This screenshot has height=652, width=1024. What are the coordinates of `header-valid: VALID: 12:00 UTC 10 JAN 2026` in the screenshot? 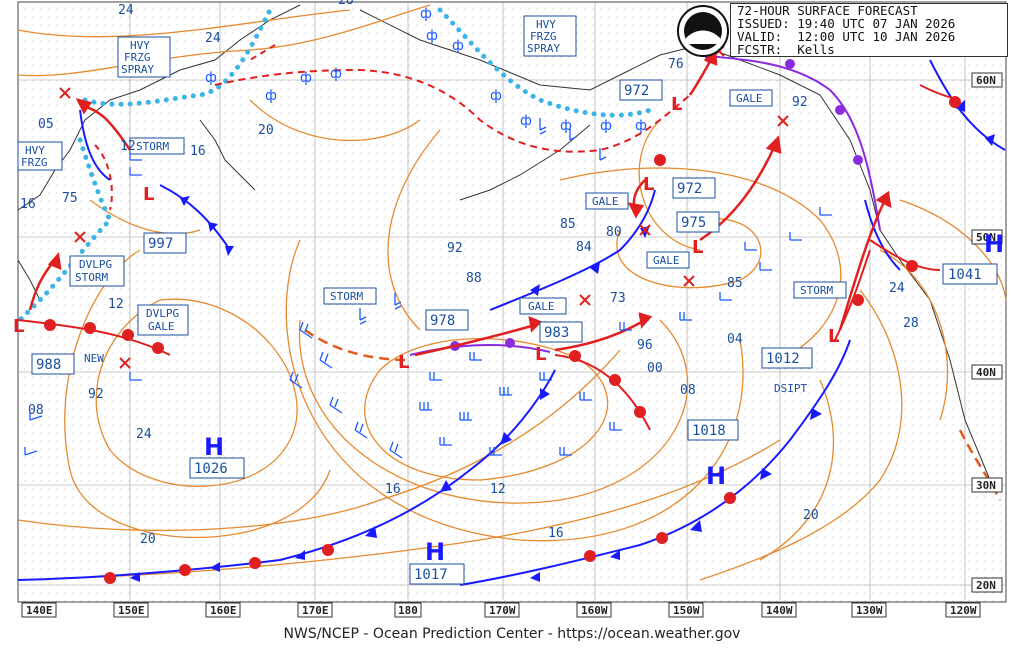 It's located at (846, 36).